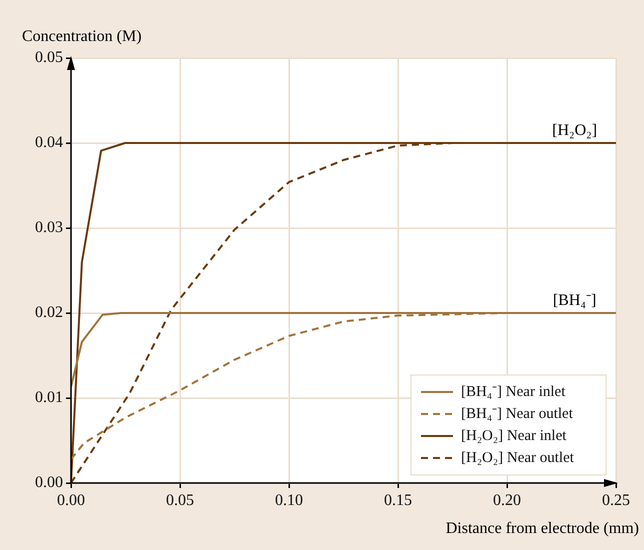 The image size is (644, 550). I want to click on annotation: [H₂O₂], so click(575, 130).